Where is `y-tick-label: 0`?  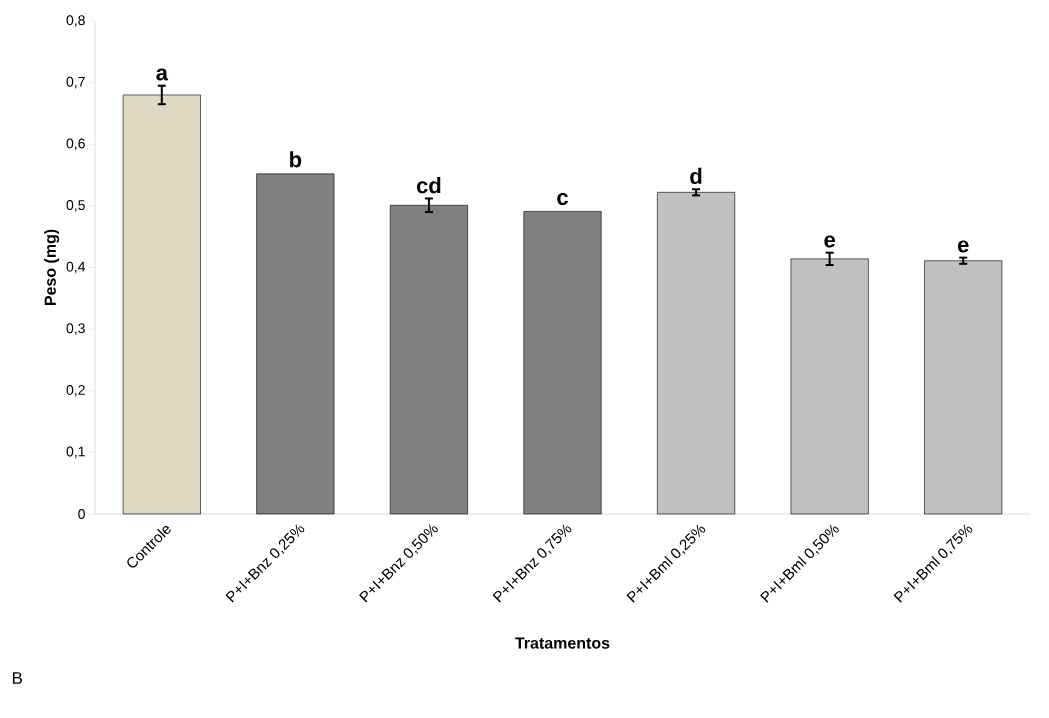 y-tick-label: 0 is located at coordinates (81, 514).